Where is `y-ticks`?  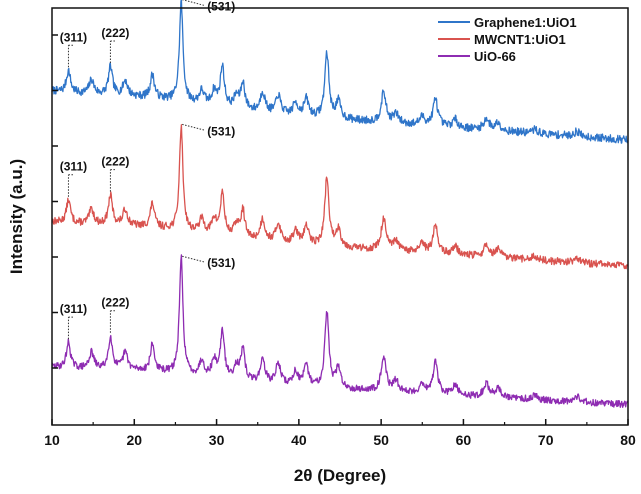
y-ticks is located at coordinates (55, 201).